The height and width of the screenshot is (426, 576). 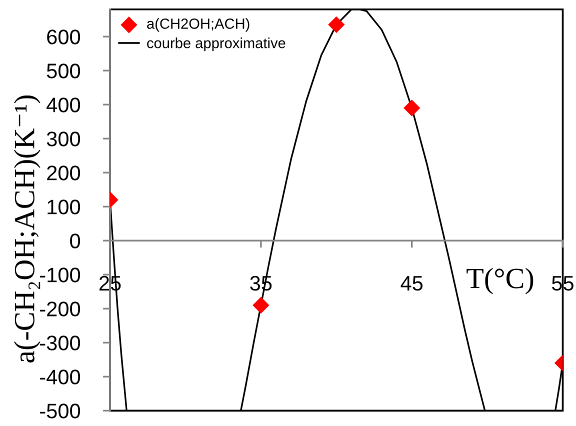 What do you see at coordinates (63, 105) in the screenshot?
I see `y-tick-label: 400` at bounding box center [63, 105].